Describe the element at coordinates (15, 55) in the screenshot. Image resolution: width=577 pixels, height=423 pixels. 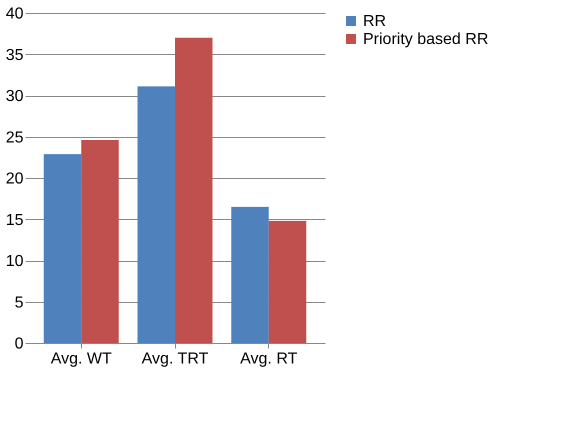
I see `y-tick-label: 35` at that location.